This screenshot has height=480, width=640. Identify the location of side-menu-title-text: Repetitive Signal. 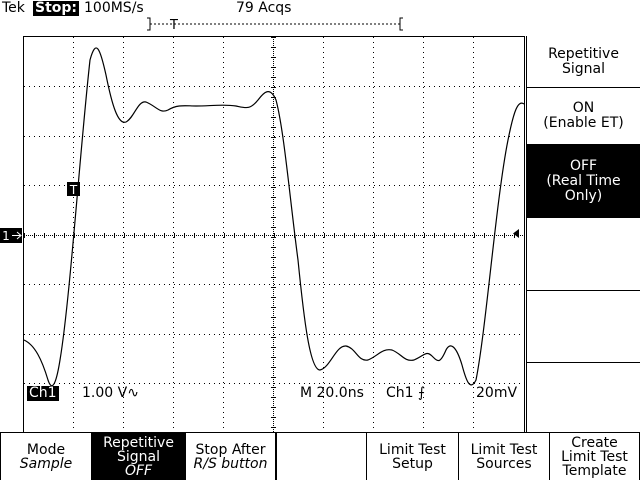
(583, 61).